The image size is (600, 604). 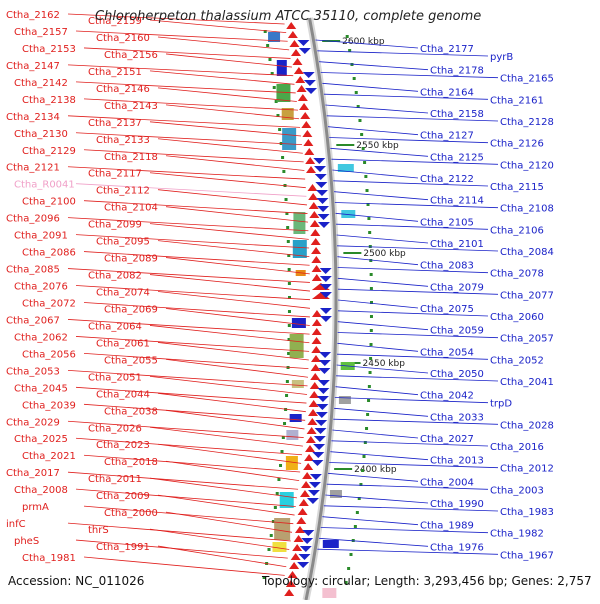 What do you see at coordinates (115, 123) in the screenshot?
I see `gene-label-left: Ctha_2137` at bounding box center [115, 123].